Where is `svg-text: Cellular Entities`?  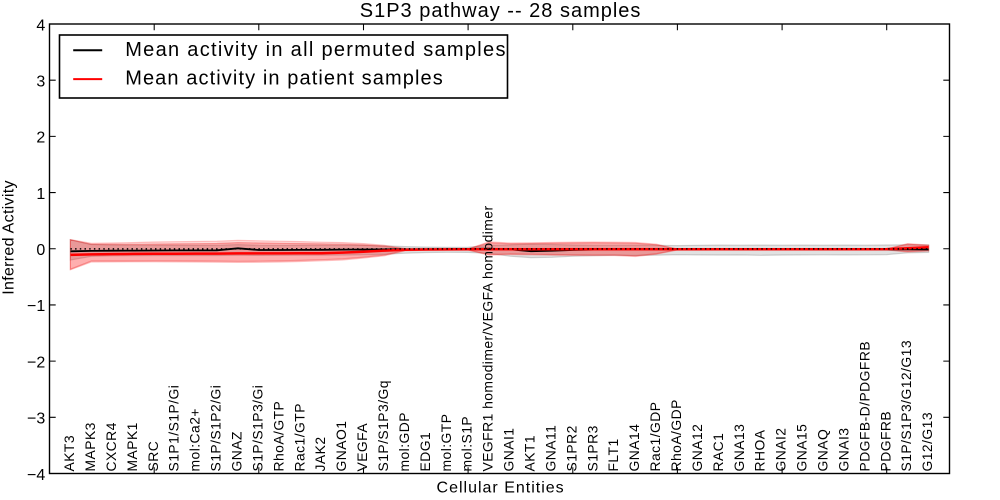
svg-text: Cellular Entities is located at coordinates (501, 487).